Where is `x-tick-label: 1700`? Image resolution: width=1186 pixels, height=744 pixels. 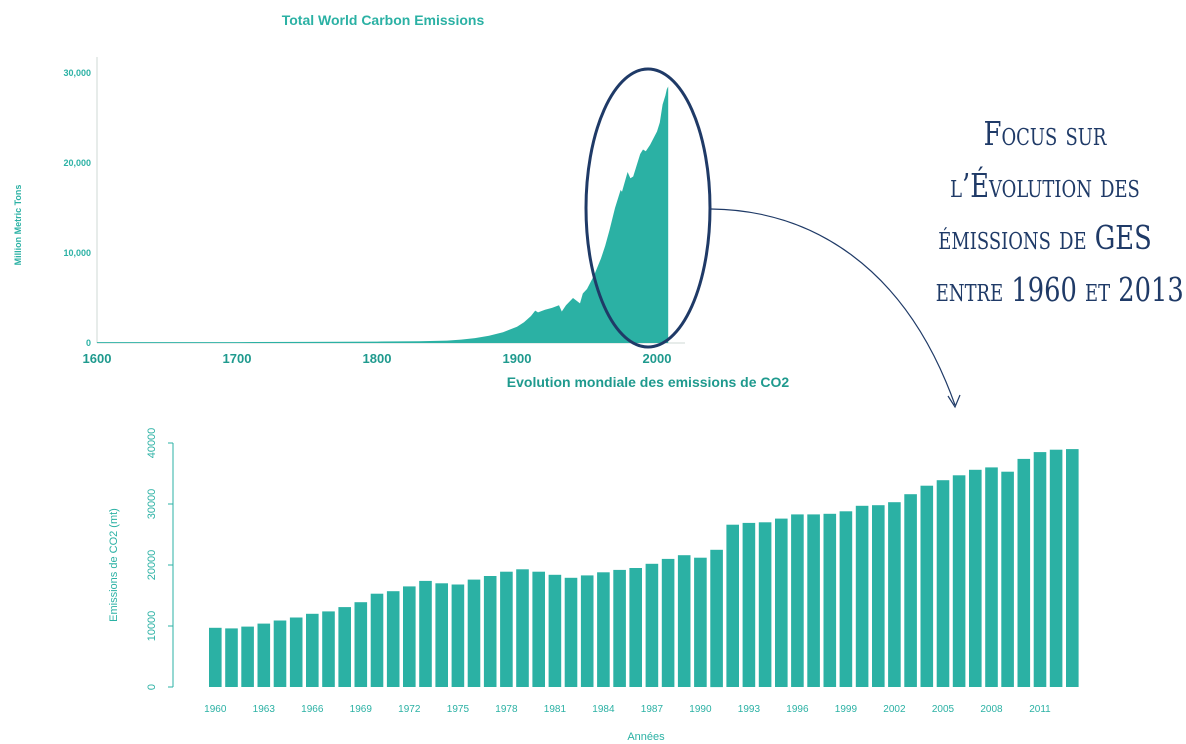
x-tick-label: 1700 is located at coordinates (237, 358).